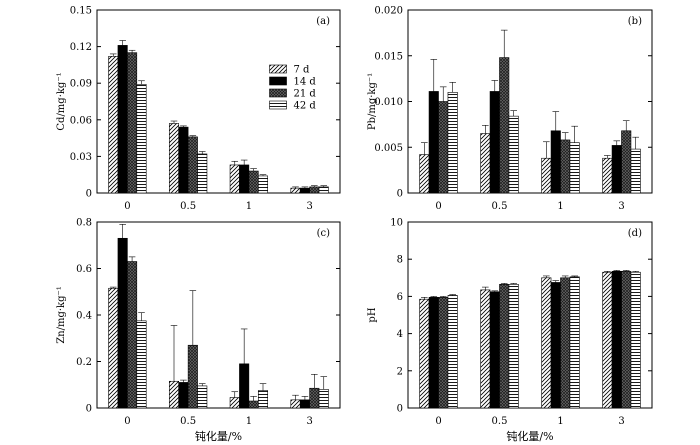 This screenshot has width=700, height=445. What do you see at coordinates (84, 362) in the screenshot?
I see `y-tick-label: 0.2` at bounding box center [84, 362].